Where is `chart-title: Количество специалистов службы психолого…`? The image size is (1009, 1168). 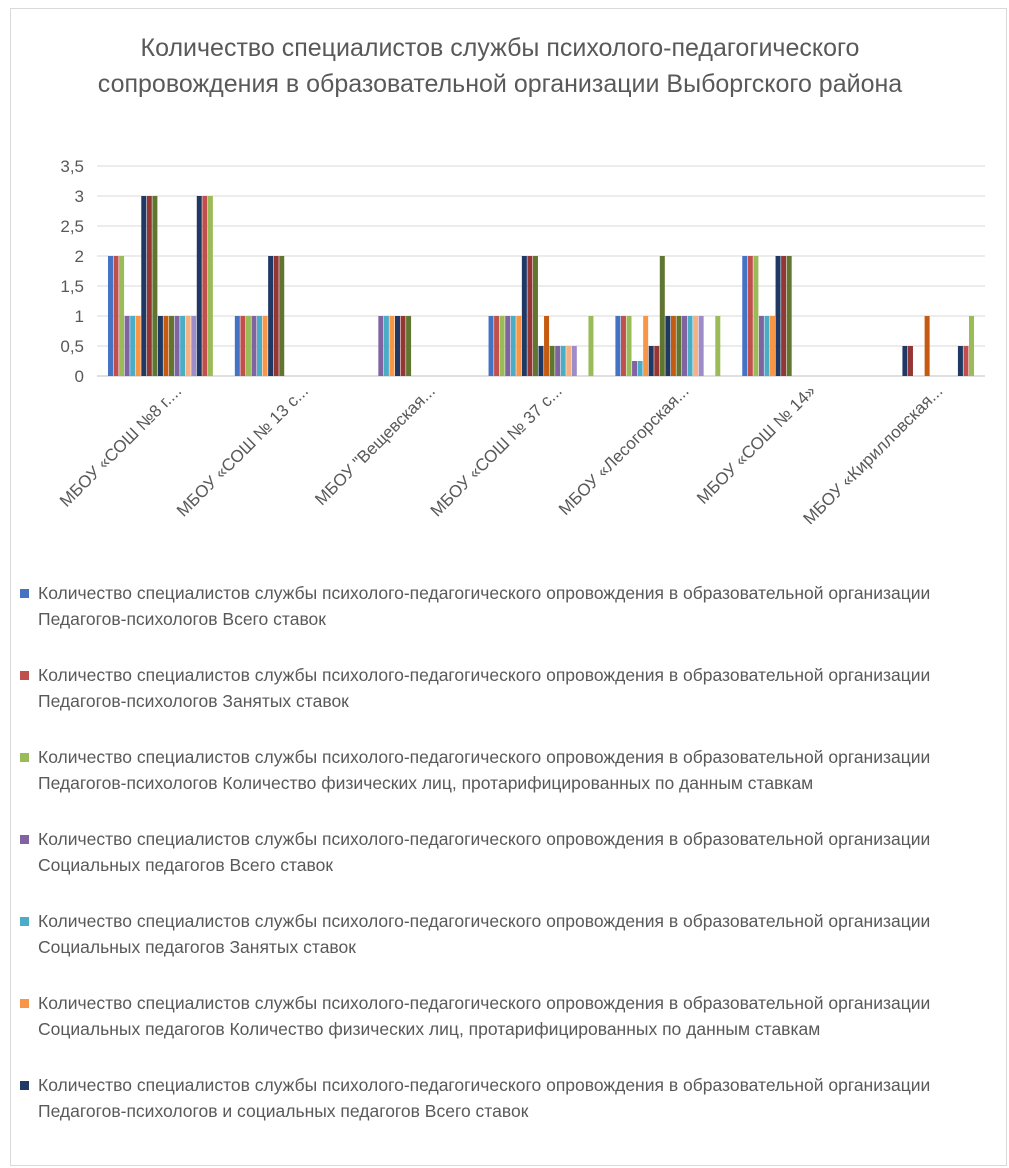
chart-title: Количество специалистов службы психолого… is located at coordinates (500, 66).